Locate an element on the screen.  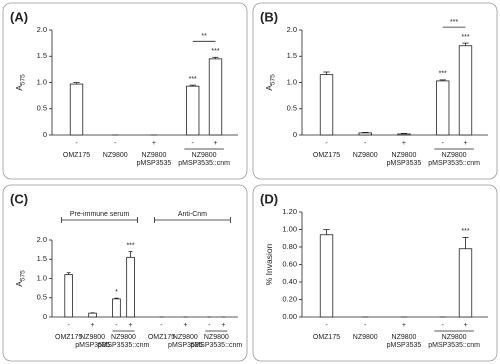
y-tick-label: 0.40 is located at coordinates (289, 281).